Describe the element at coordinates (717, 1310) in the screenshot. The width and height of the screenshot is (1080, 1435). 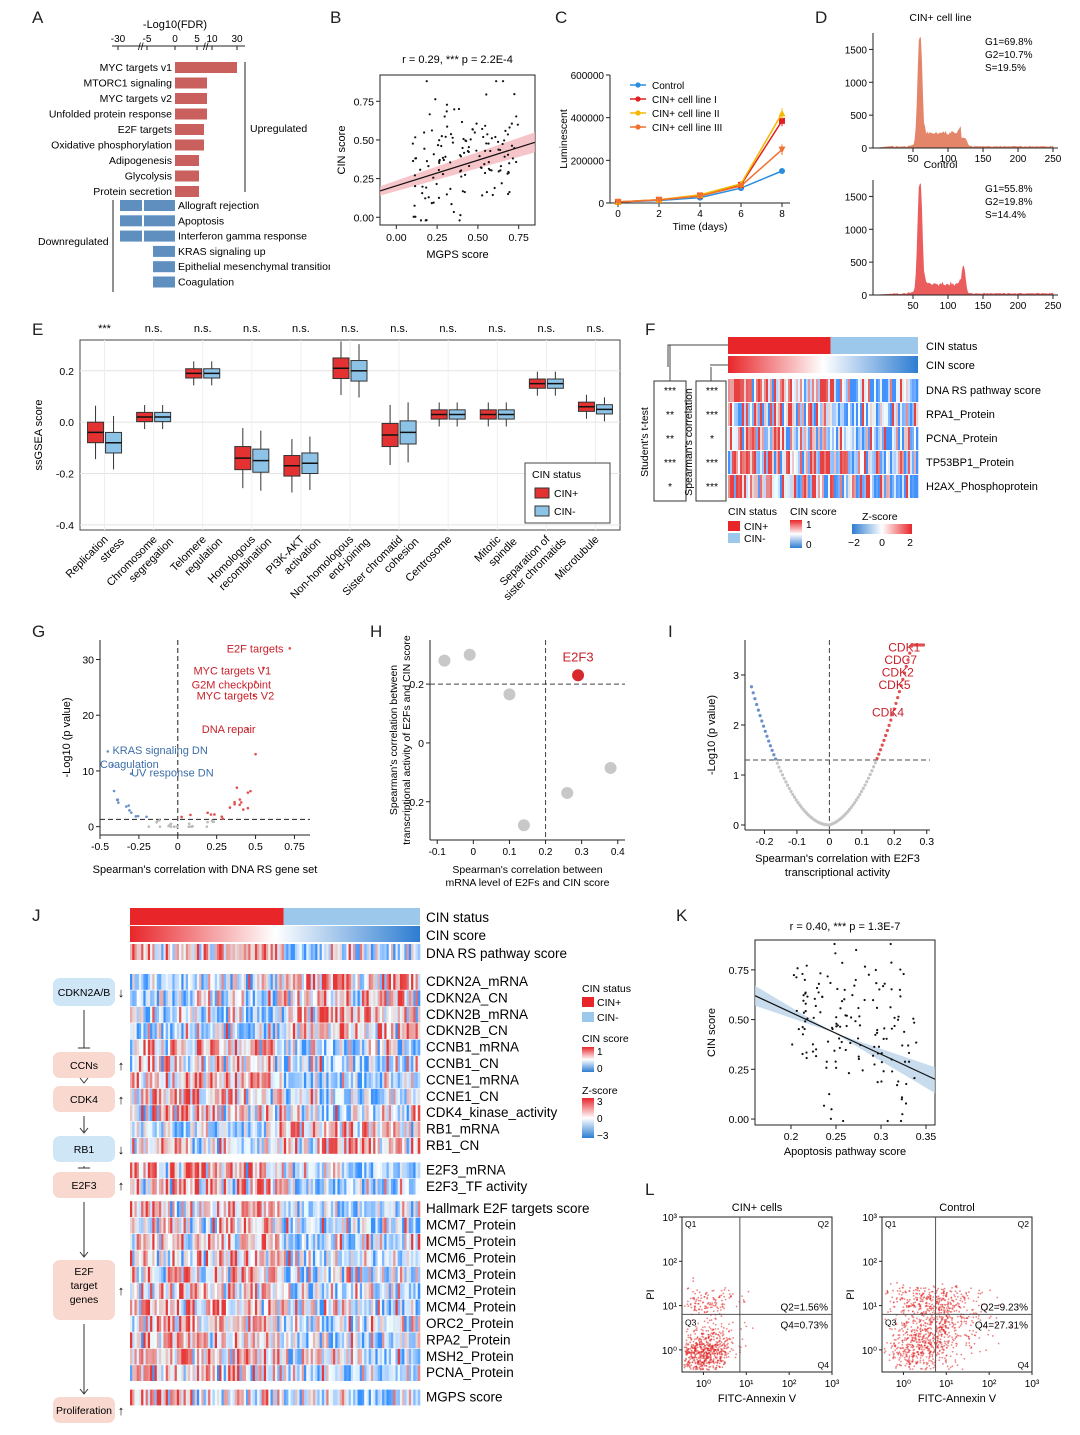
I see `event-point` at that location.